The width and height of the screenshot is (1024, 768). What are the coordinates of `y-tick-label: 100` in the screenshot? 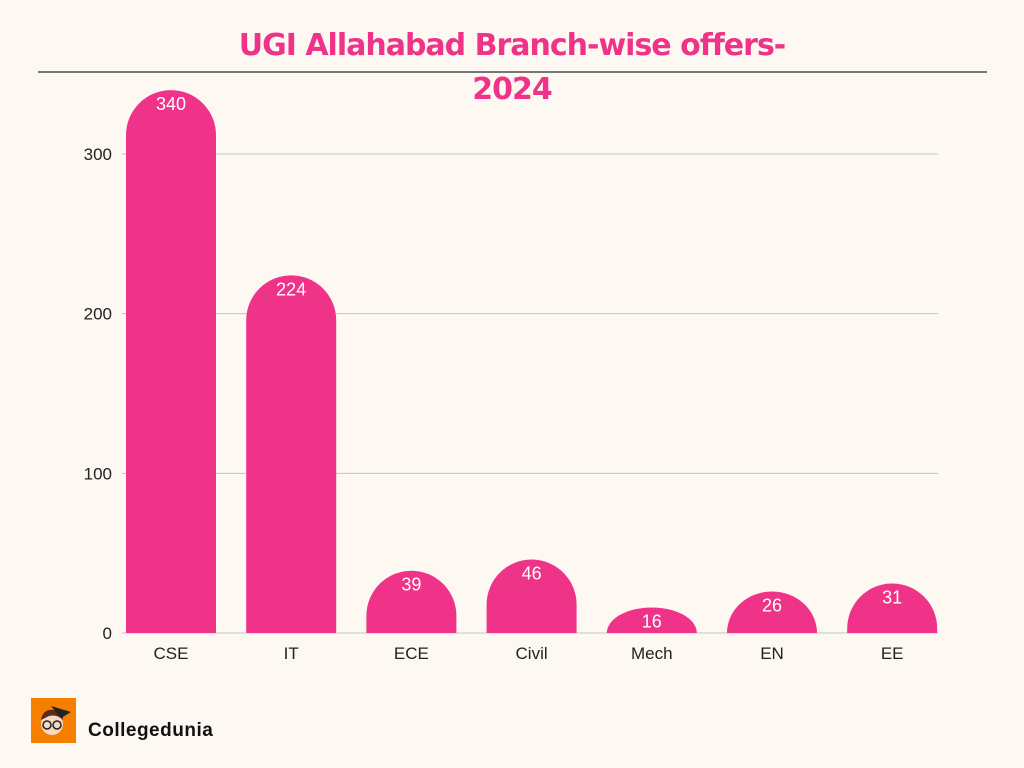 It's located at (98, 473).